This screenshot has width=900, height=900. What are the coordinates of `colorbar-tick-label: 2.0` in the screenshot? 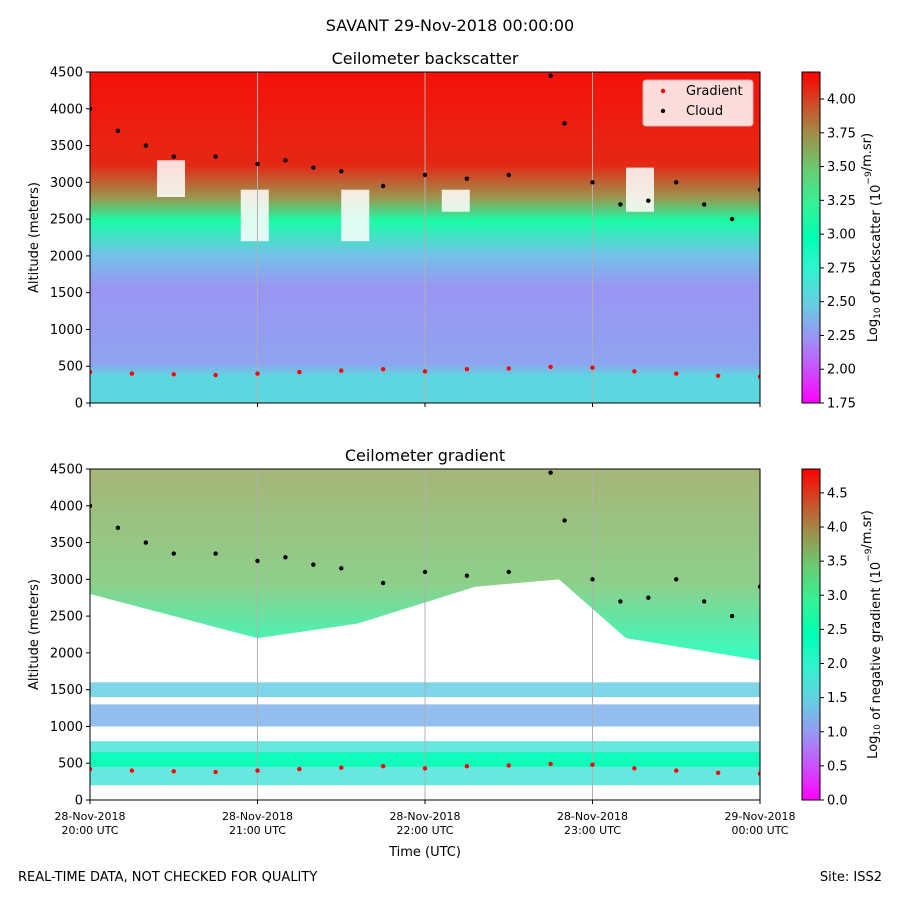 It's located at (837, 664).